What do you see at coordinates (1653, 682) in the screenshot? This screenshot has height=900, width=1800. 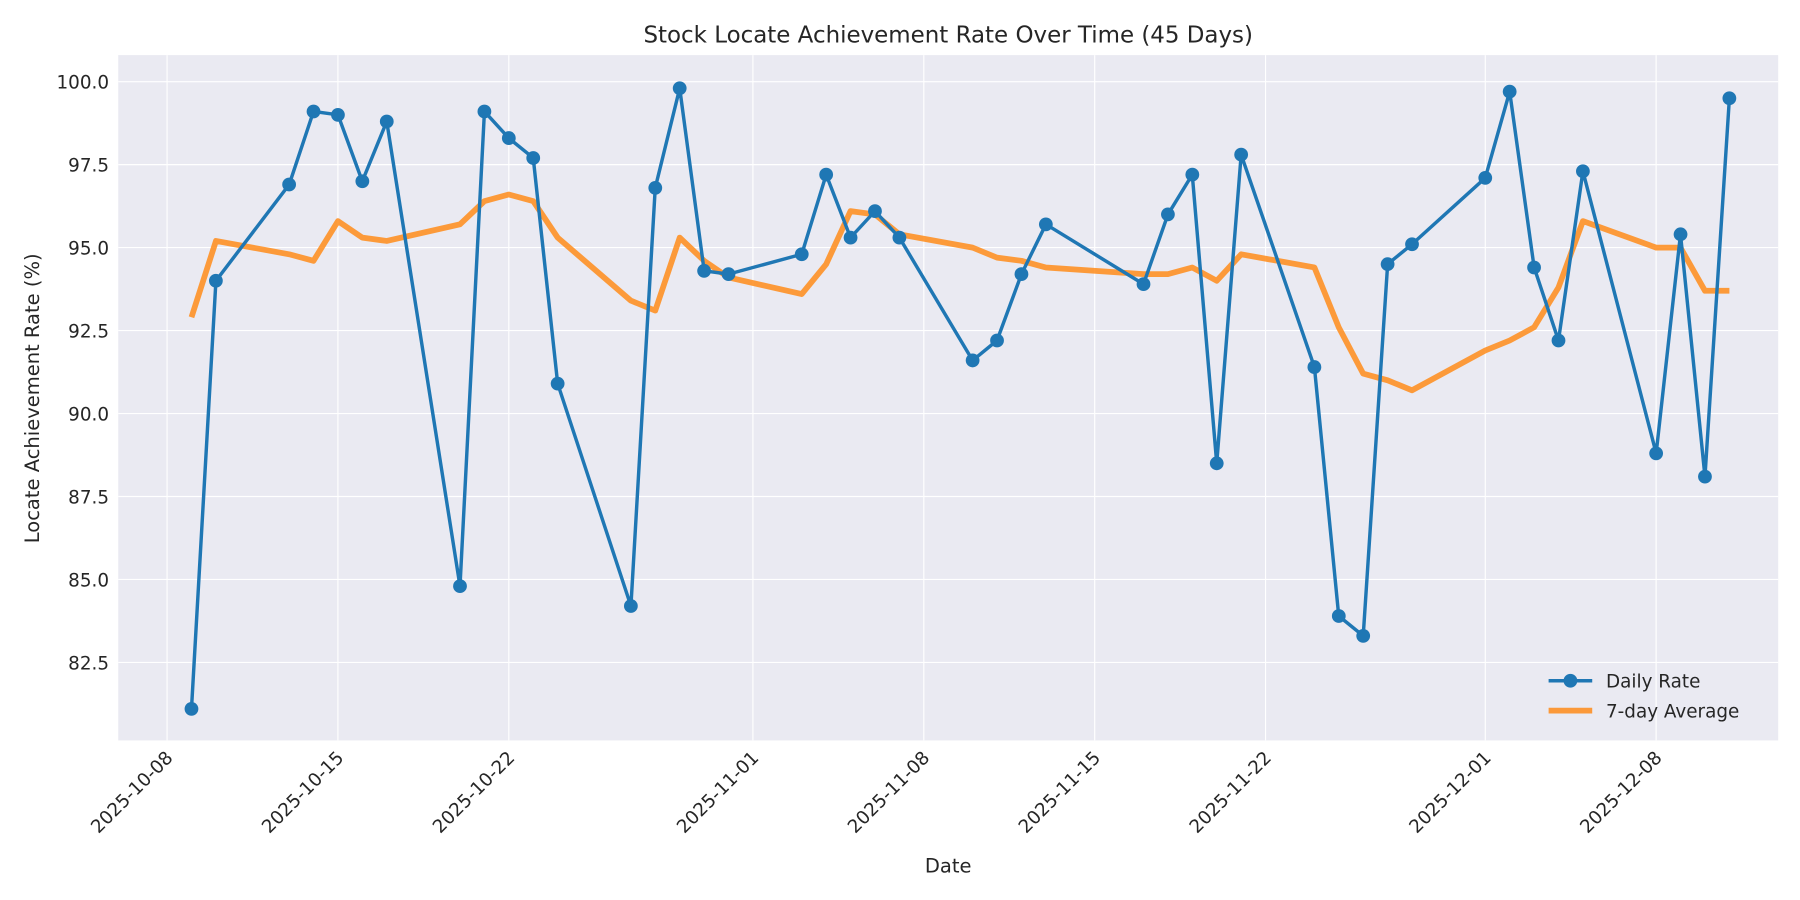 I see `legend-label-daily-rate: Daily Rate` at bounding box center [1653, 682].